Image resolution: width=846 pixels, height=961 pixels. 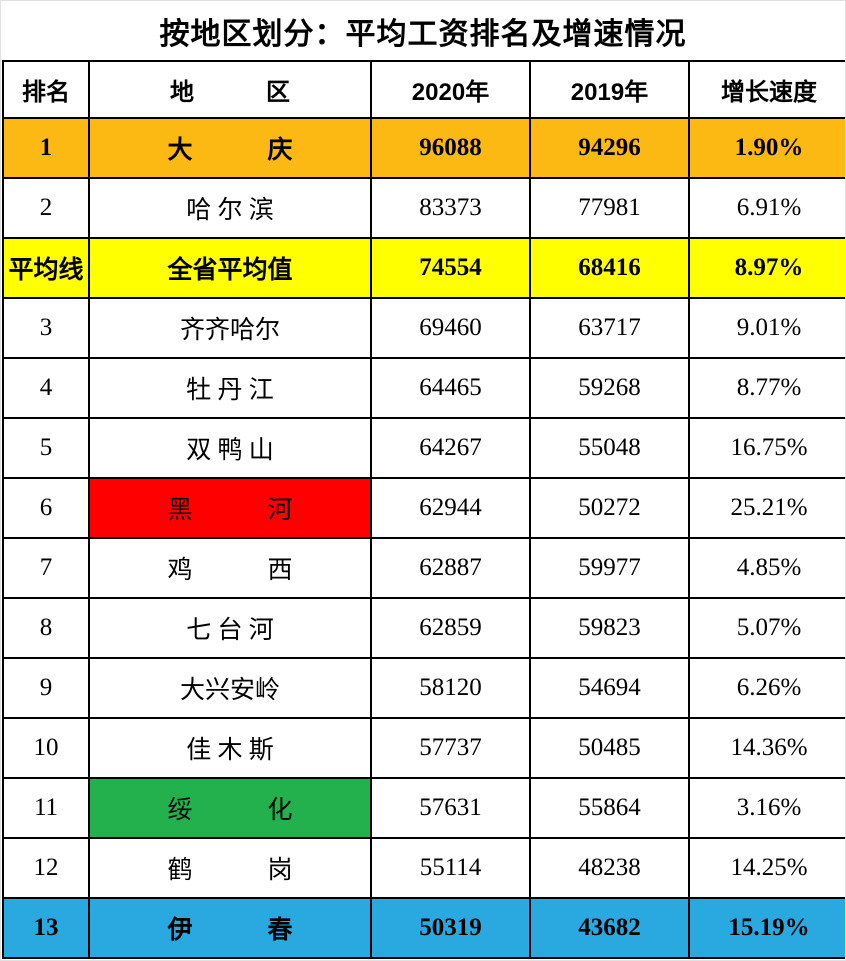 What do you see at coordinates (46, 388) in the screenshot?
I see `rank-cell: 4` at bounding box center [46, 388].